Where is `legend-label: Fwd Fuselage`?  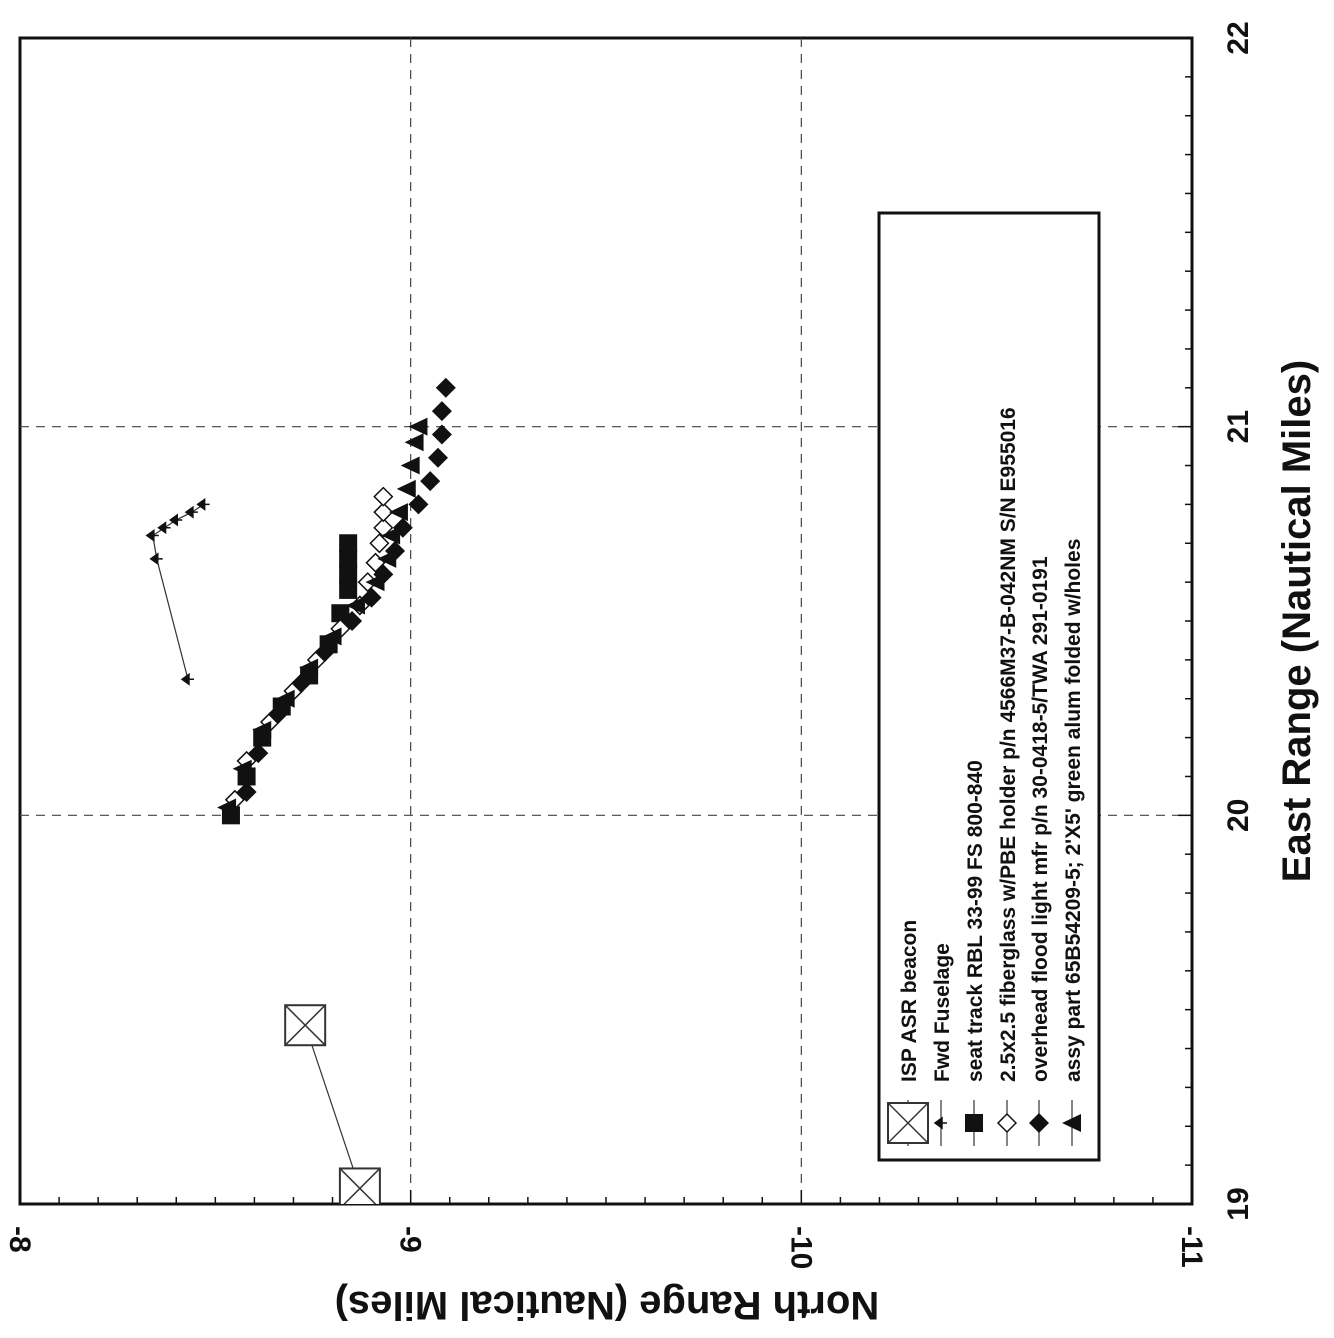
legend-label: Fwd Fuselage is located at coordinates (942, 1012).